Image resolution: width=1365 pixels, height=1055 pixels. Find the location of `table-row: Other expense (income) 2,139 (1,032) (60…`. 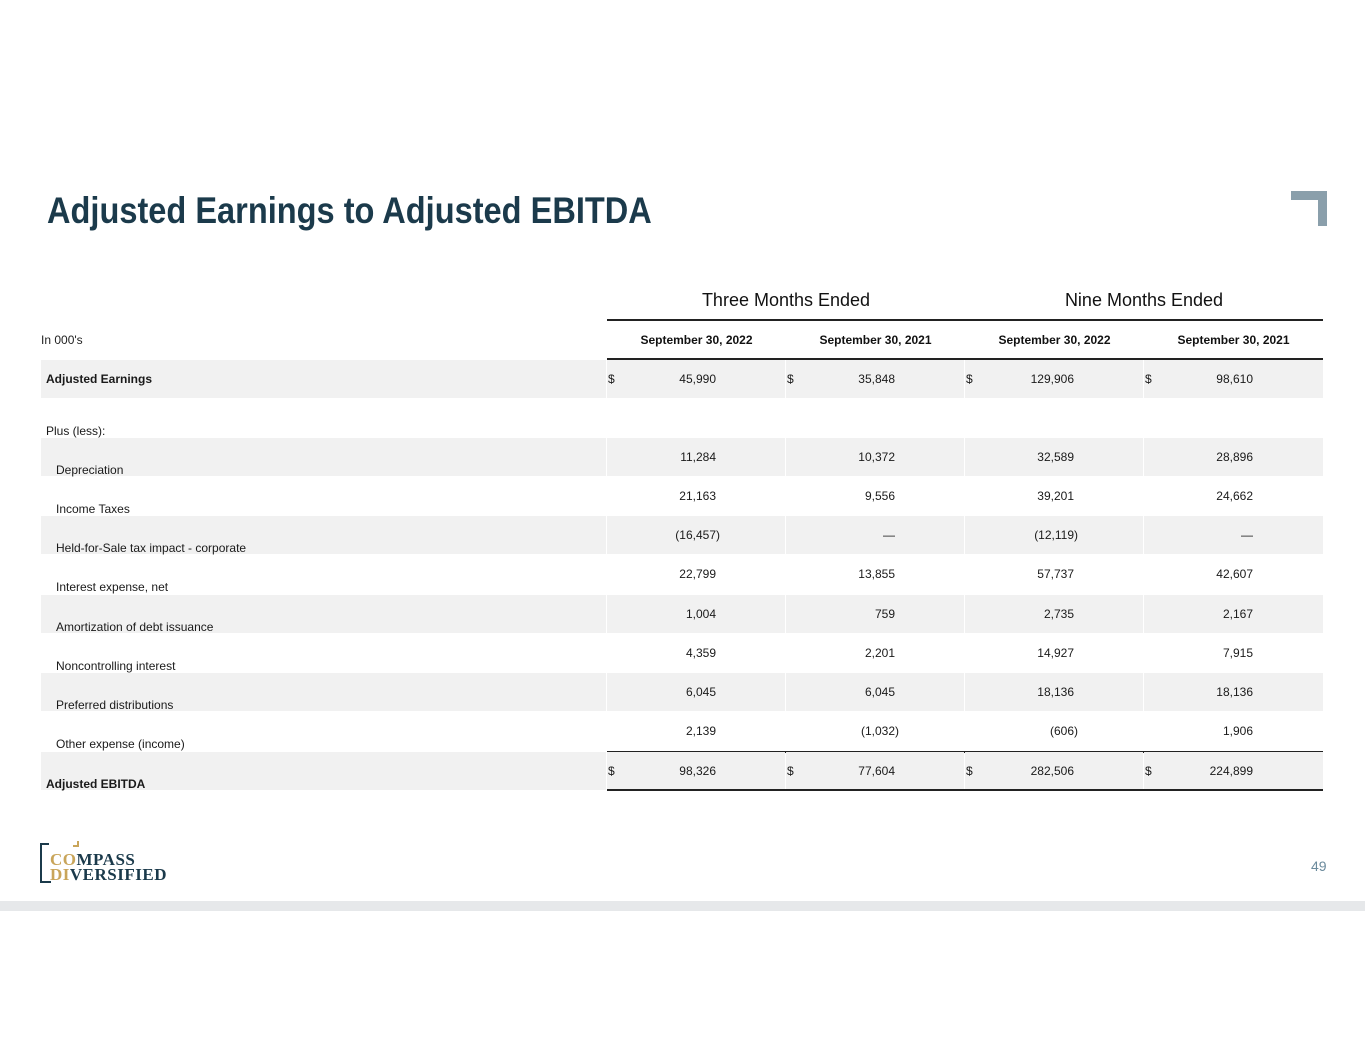

table-row: Other expense (income) 2,139 (1,032) (60… is located at coordinates (682, 731).